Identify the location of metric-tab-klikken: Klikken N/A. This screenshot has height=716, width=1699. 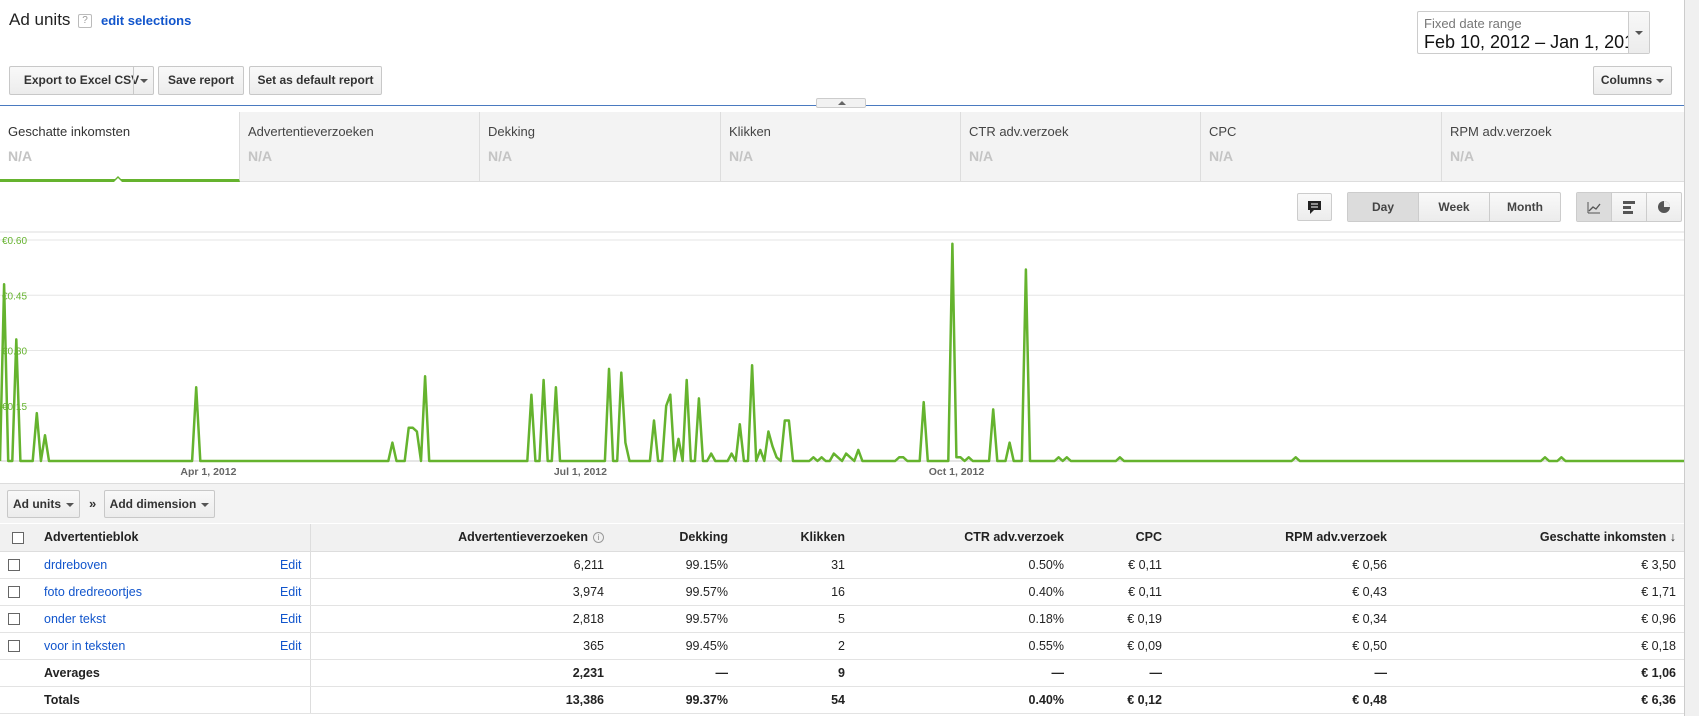
(841, 147).